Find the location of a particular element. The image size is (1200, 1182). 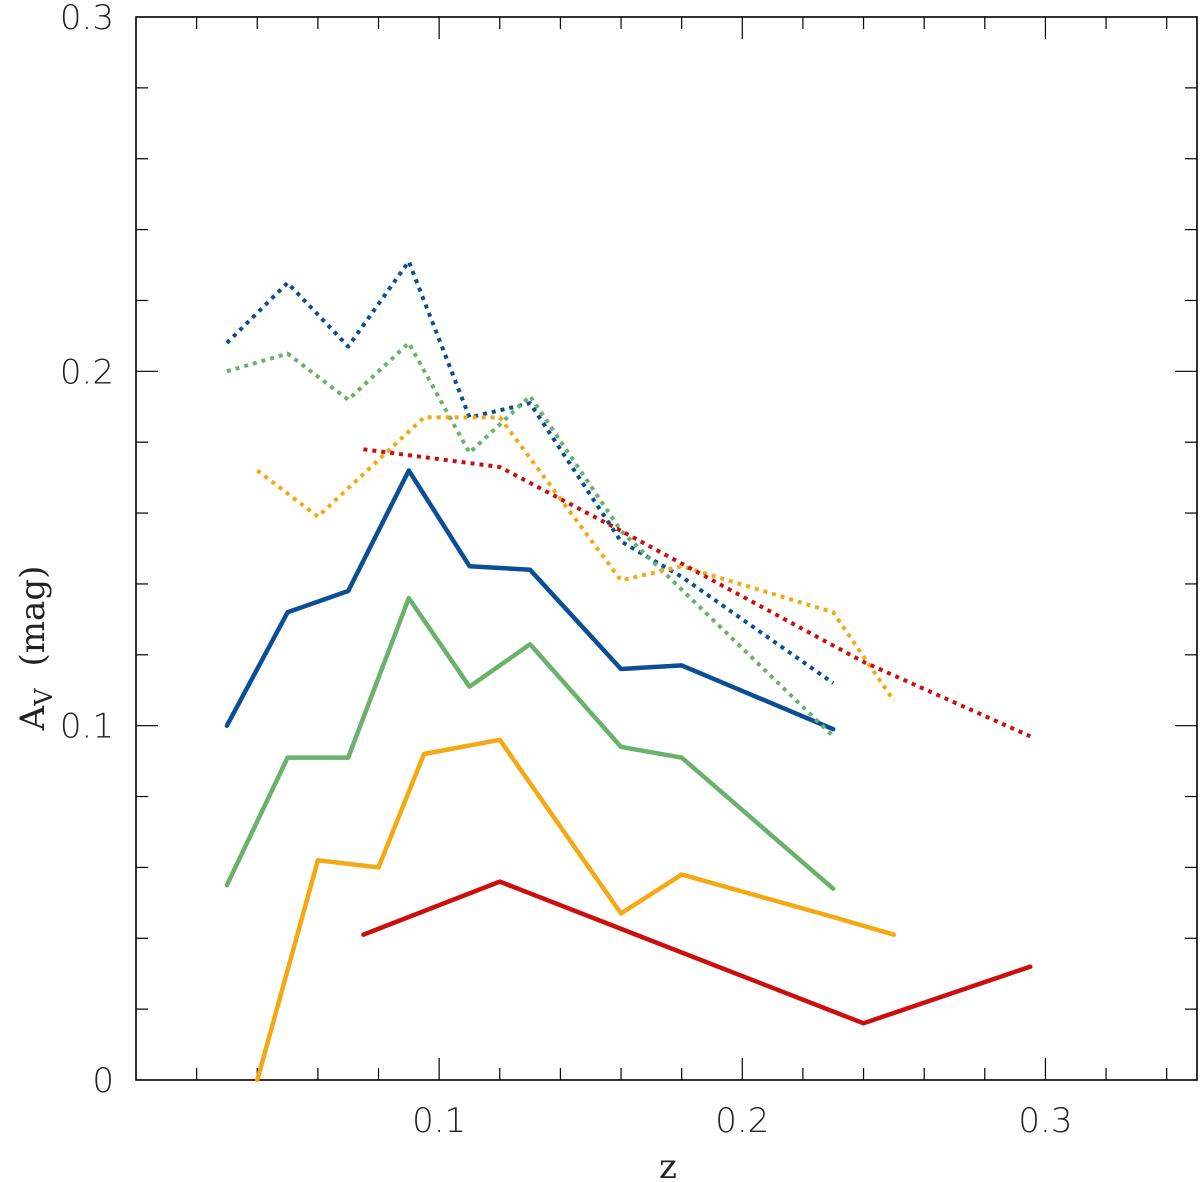

y-tick-label: 0.3 is located at coordinates (87, 19).